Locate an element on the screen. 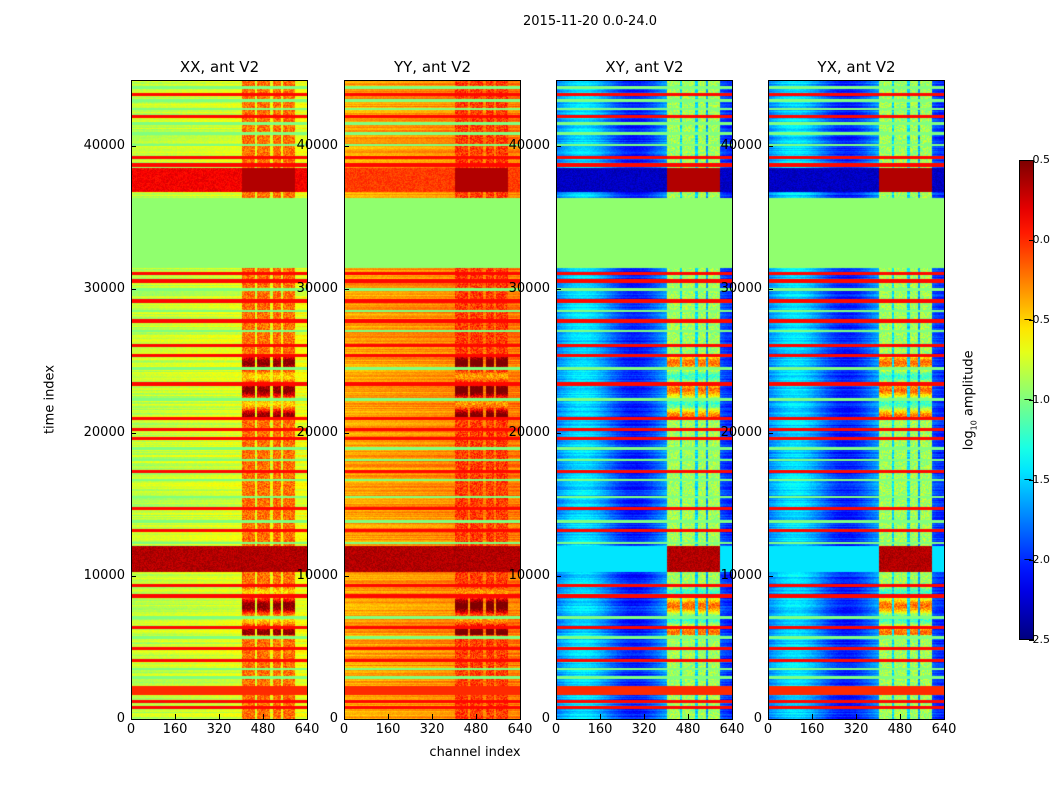 The height and width of the screenshot is (800, 1050). panel-title: XY, ant V2 is located at coordinates (644, 67).